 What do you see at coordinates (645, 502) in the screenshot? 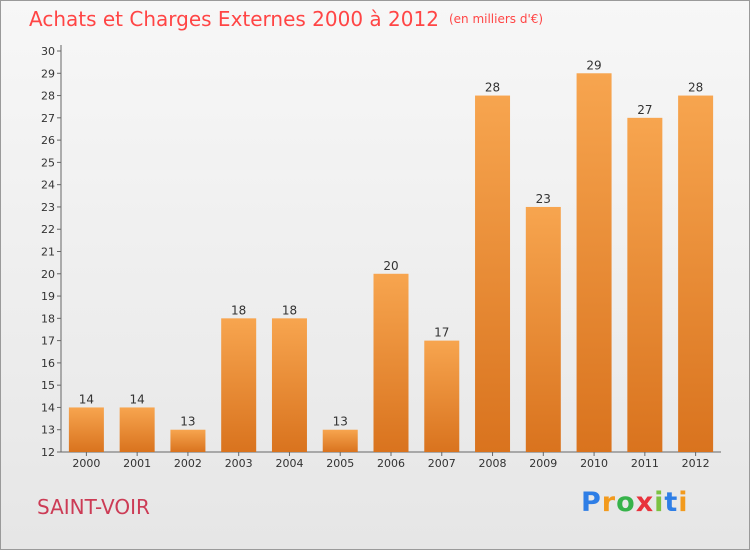
I see `logo-letter: x` at bounding box center [645, 502].